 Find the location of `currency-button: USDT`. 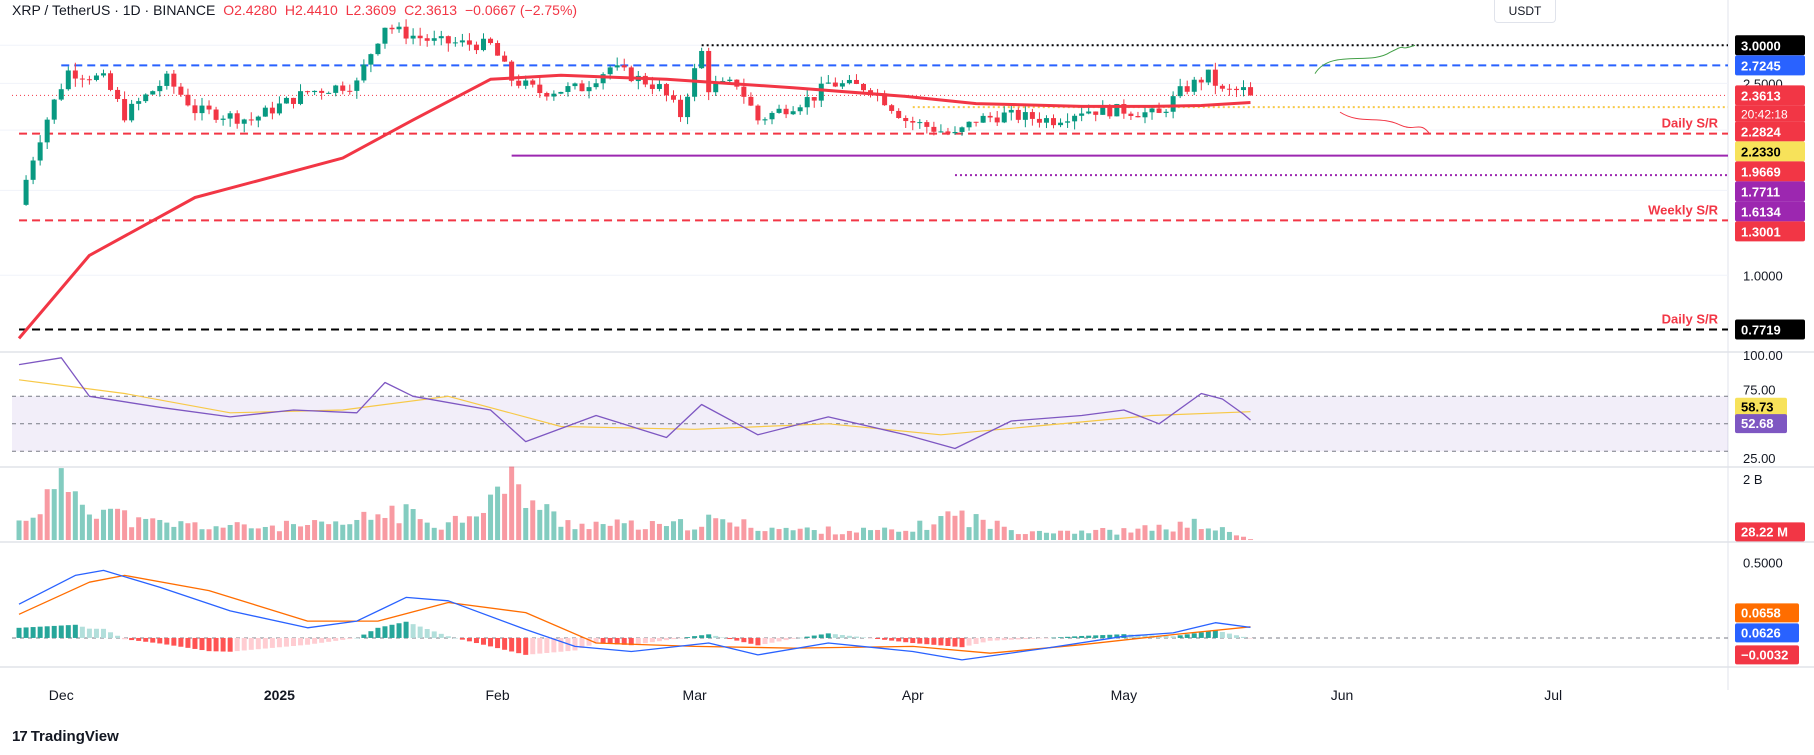

currency-button: USDT is located at coordinates (1525, 11).